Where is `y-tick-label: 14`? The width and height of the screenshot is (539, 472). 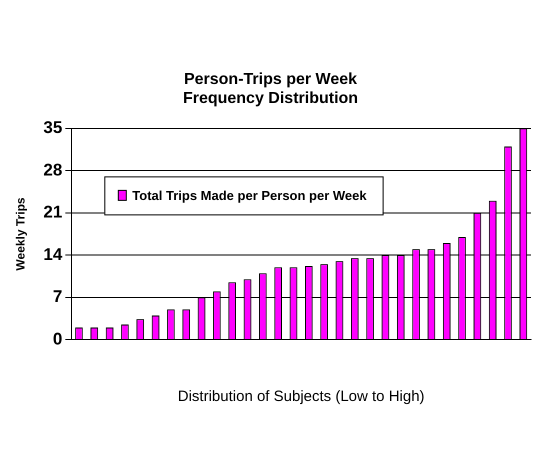 y-tick-label: 14 is located at coordinates (53, 254).